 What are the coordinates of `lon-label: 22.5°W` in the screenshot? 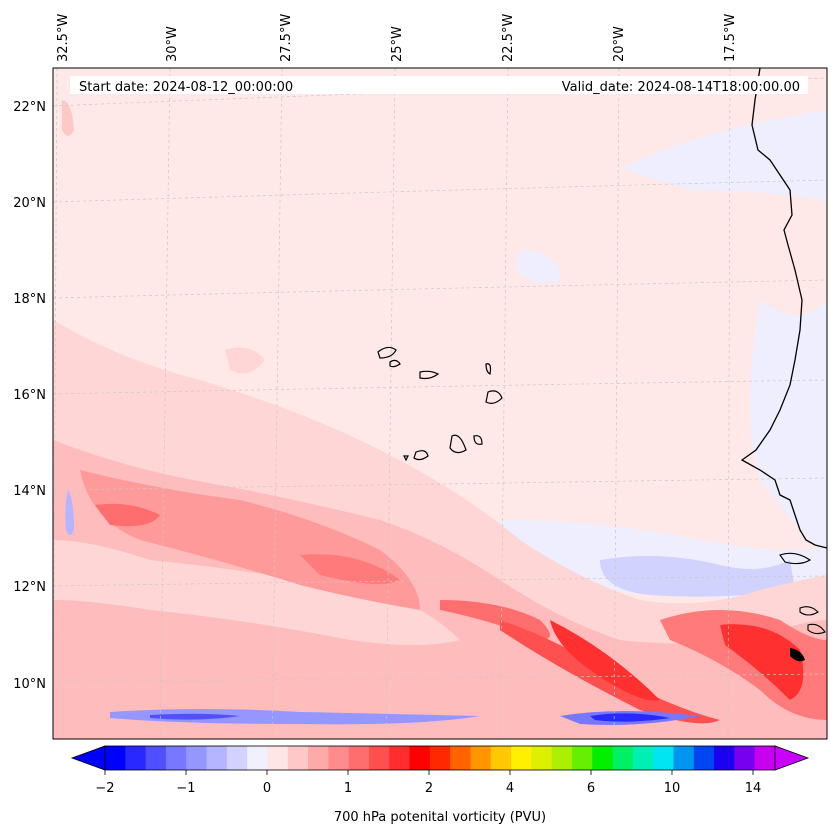 It's located at (508, 38).